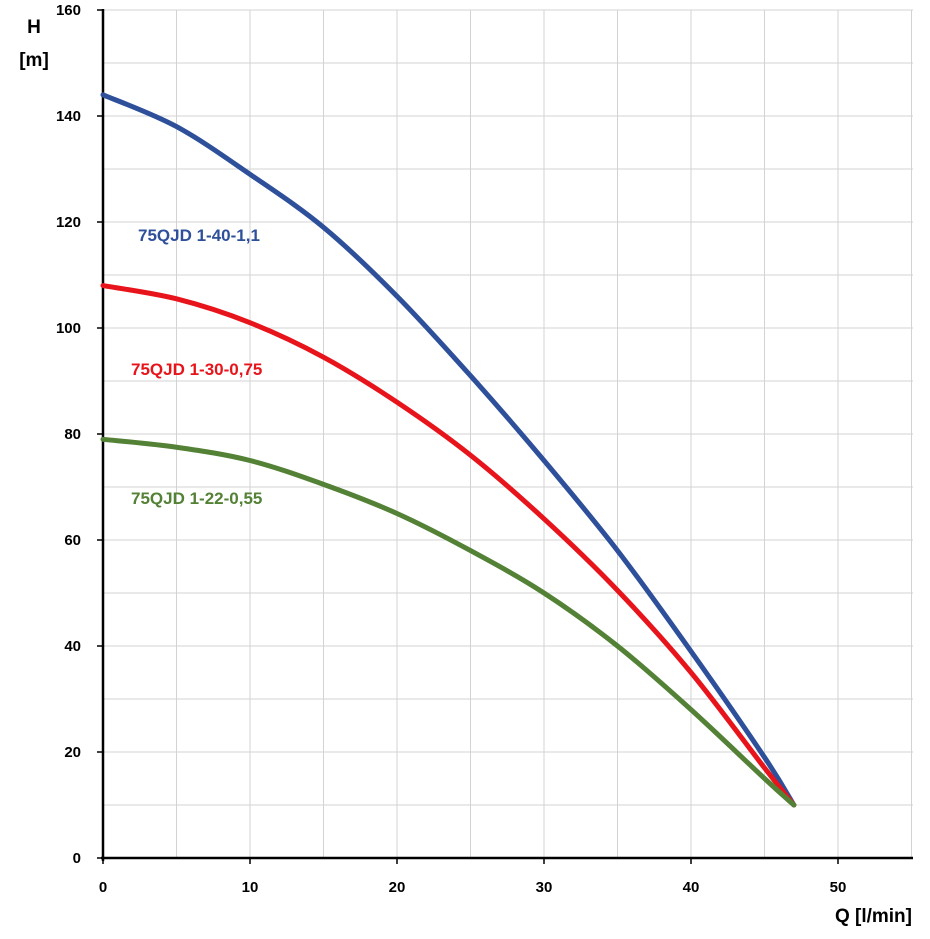 This screenshot has height=939, width=930. I want to click on y-tick-label: 20, so click(72, 752).